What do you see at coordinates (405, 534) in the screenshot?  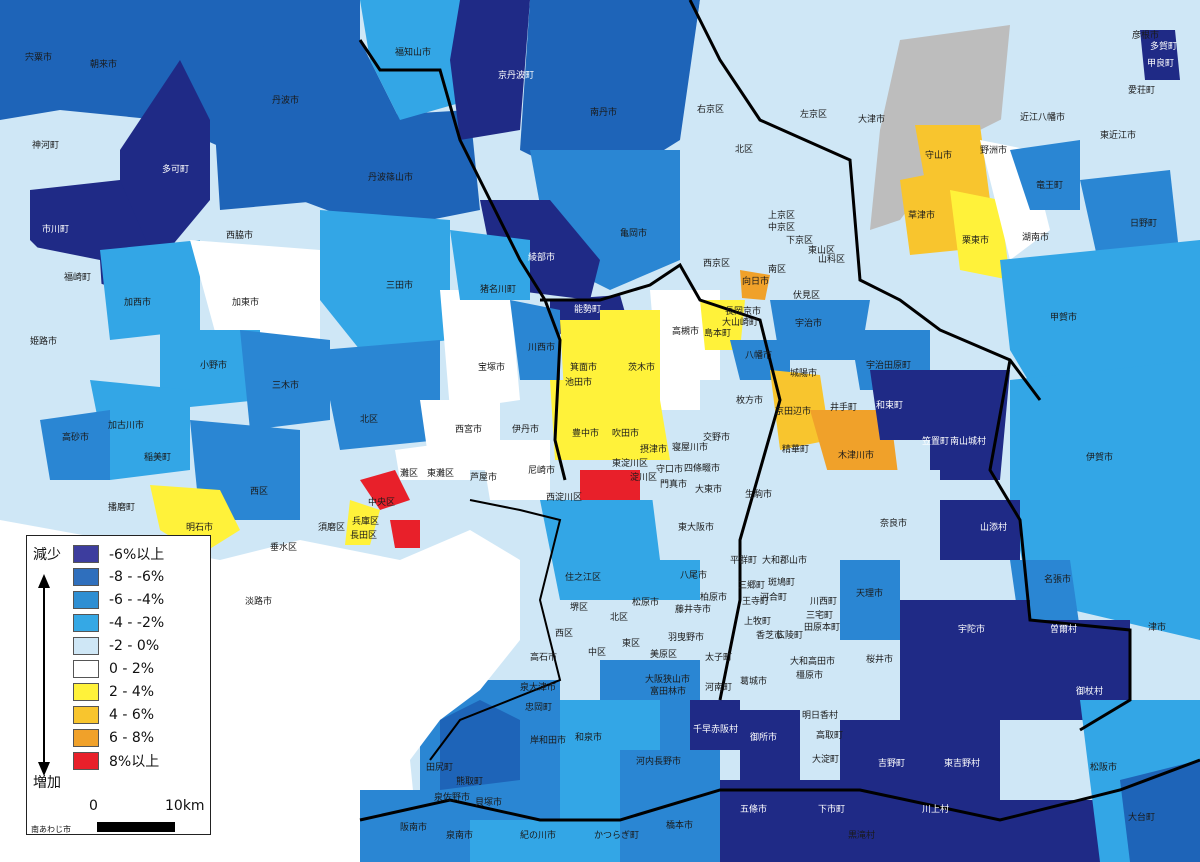 I see `region-port-island` at bounding box center [405, 534].